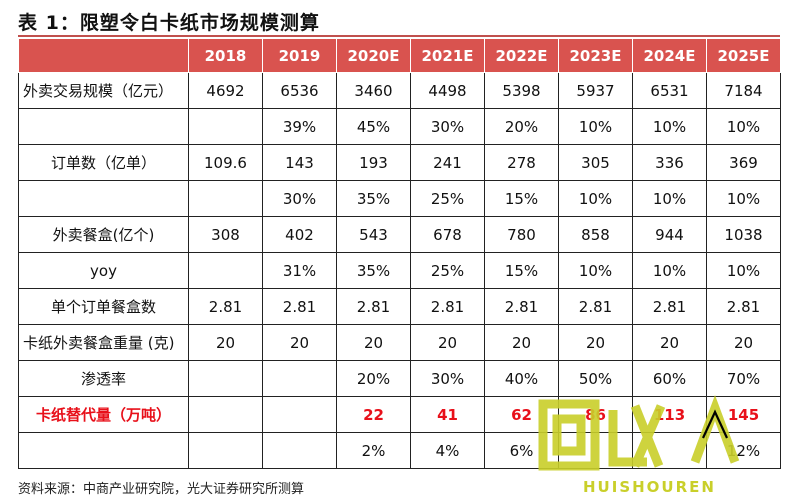 The image size is (800, 501). I want to click on table-row: 卡纸外卖餐盒重量 (克) 20 20 20 20 20 20 20 20, so click(399, 342).